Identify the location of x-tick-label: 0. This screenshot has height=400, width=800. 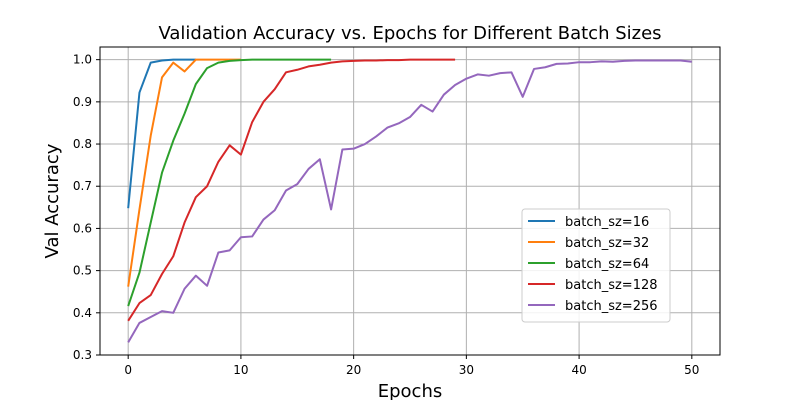
(128, 370).